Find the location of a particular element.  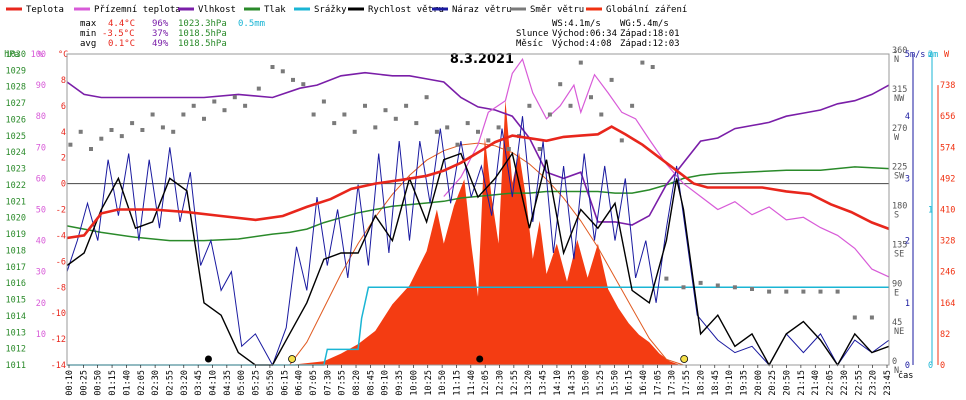

tick-wind-dir-deg: 90 is located at coordinates (897, 284).